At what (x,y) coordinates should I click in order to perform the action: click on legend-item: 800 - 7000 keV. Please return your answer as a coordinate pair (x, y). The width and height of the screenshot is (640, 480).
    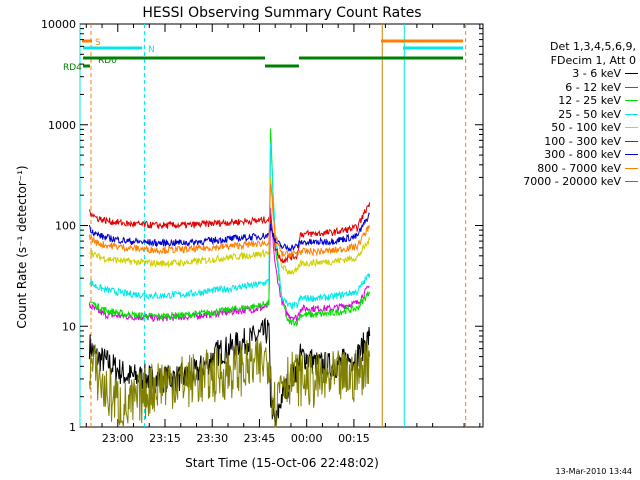
    Looking at the image, I should click on (568, 169).